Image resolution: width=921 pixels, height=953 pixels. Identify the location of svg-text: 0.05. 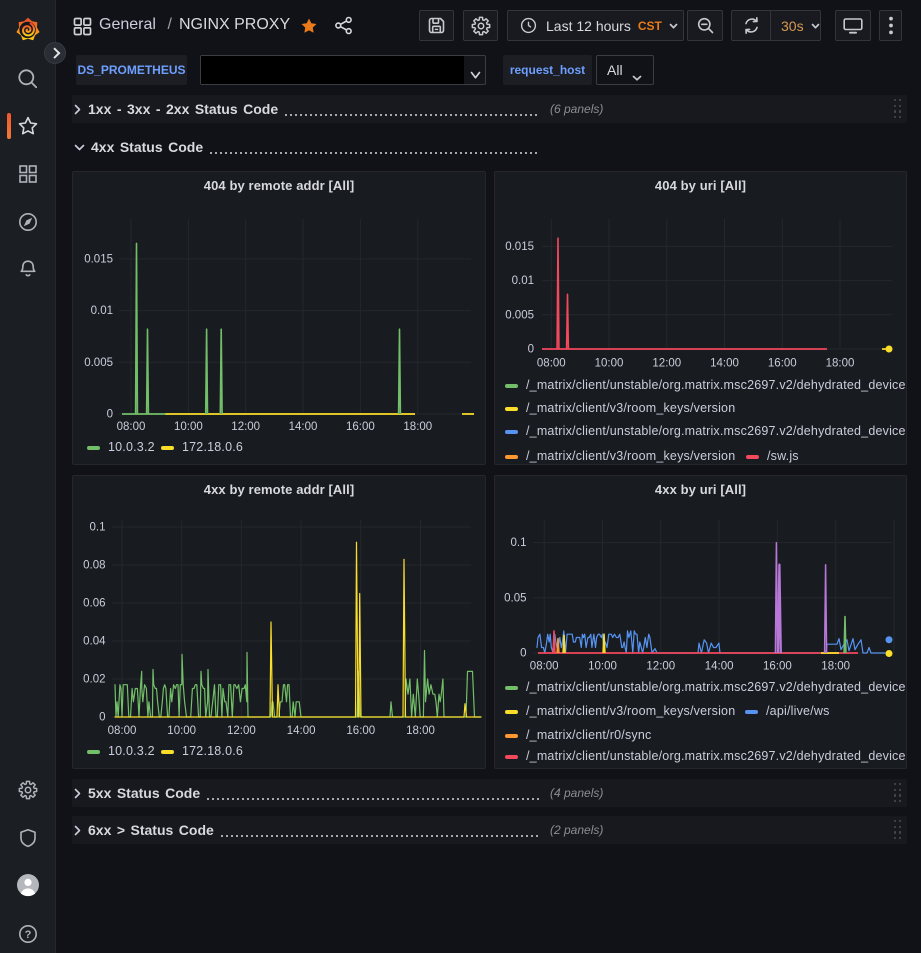
(515, 598).